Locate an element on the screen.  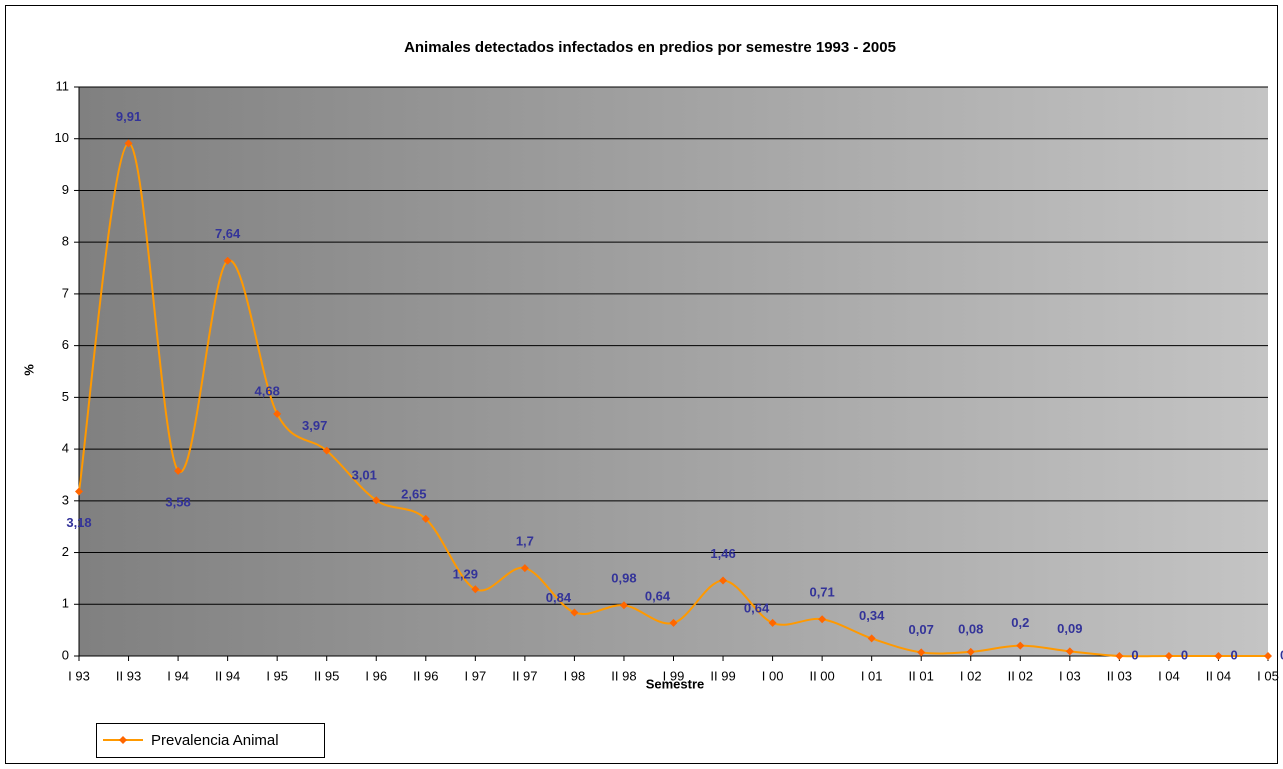
data-label: 3,58 is located at coordinates (177, 501).